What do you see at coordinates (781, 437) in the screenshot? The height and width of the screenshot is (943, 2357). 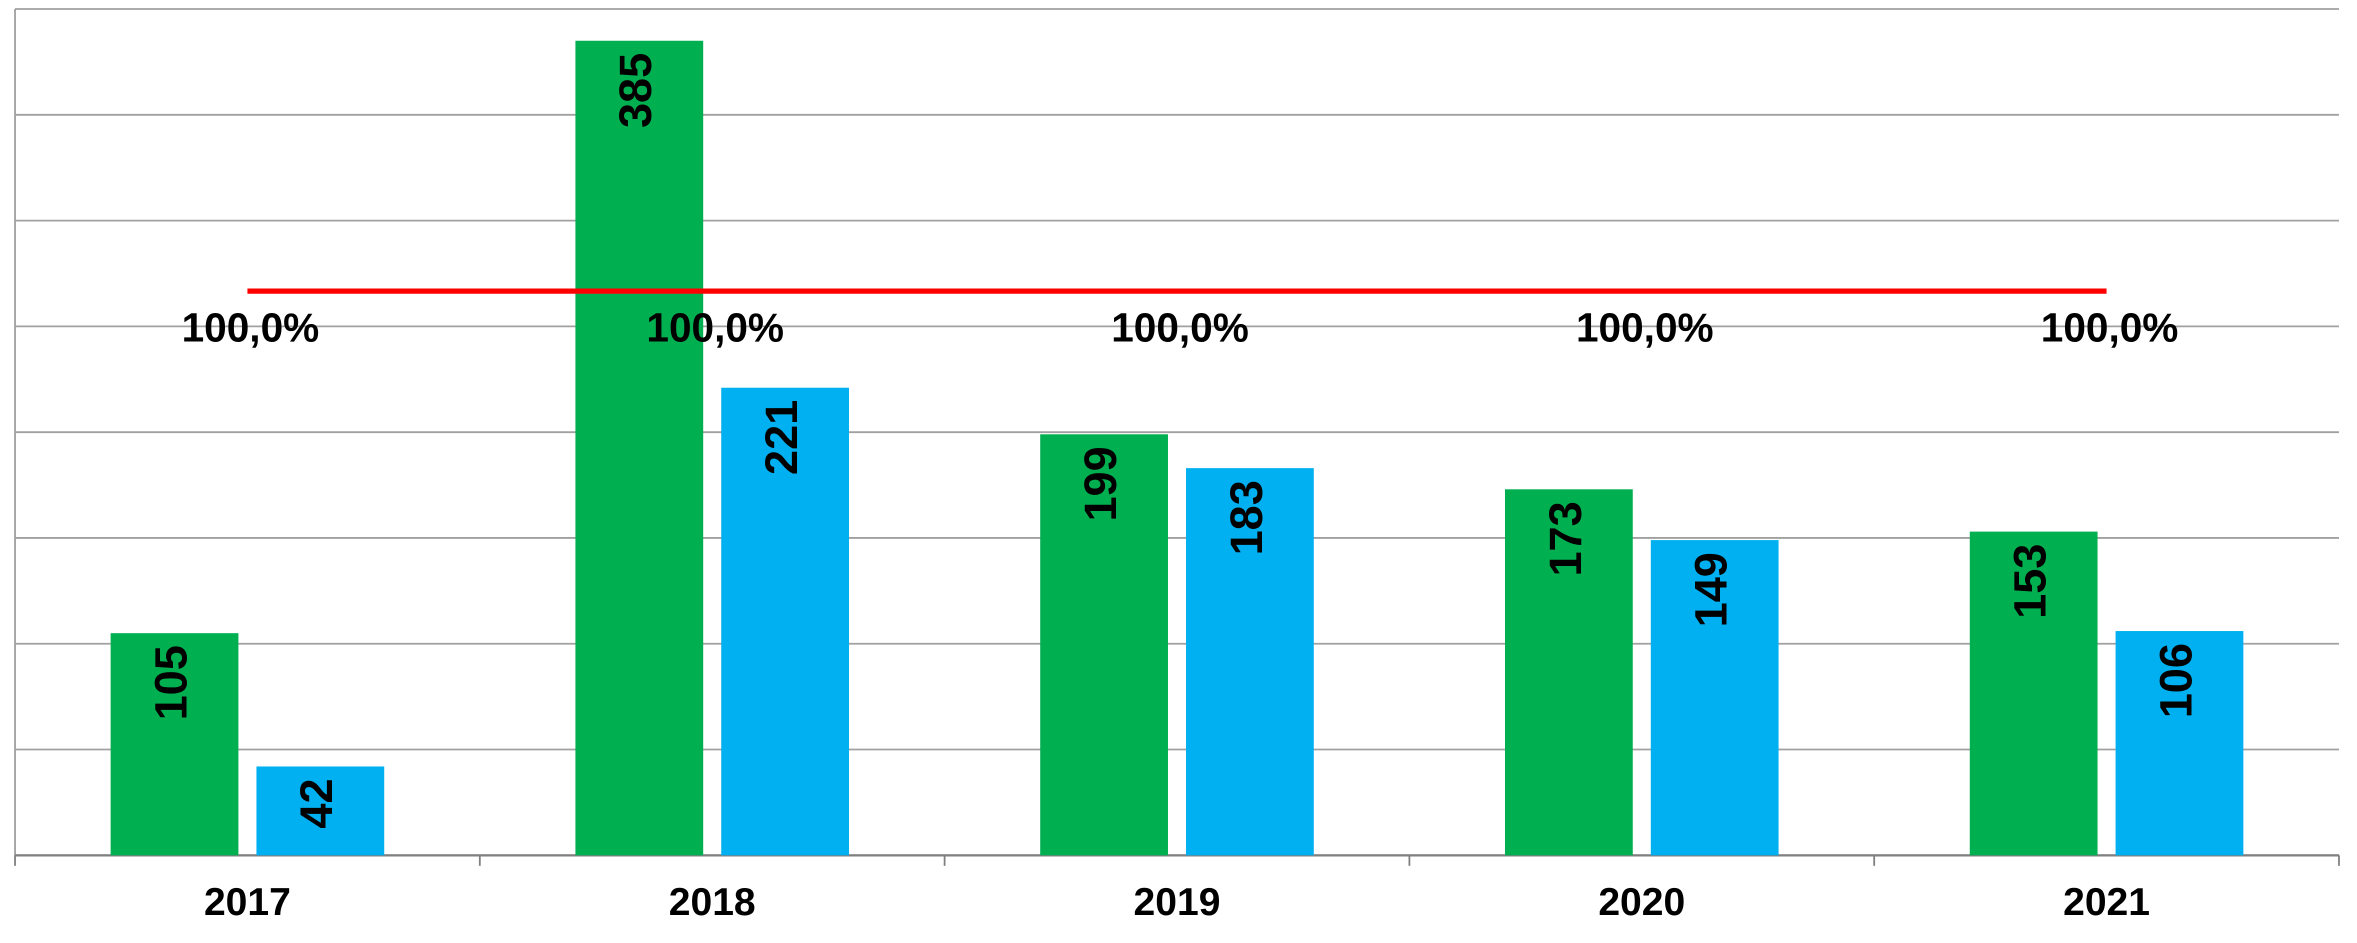 I see `bar-value-label: 221` at bounding box center [781, 437].